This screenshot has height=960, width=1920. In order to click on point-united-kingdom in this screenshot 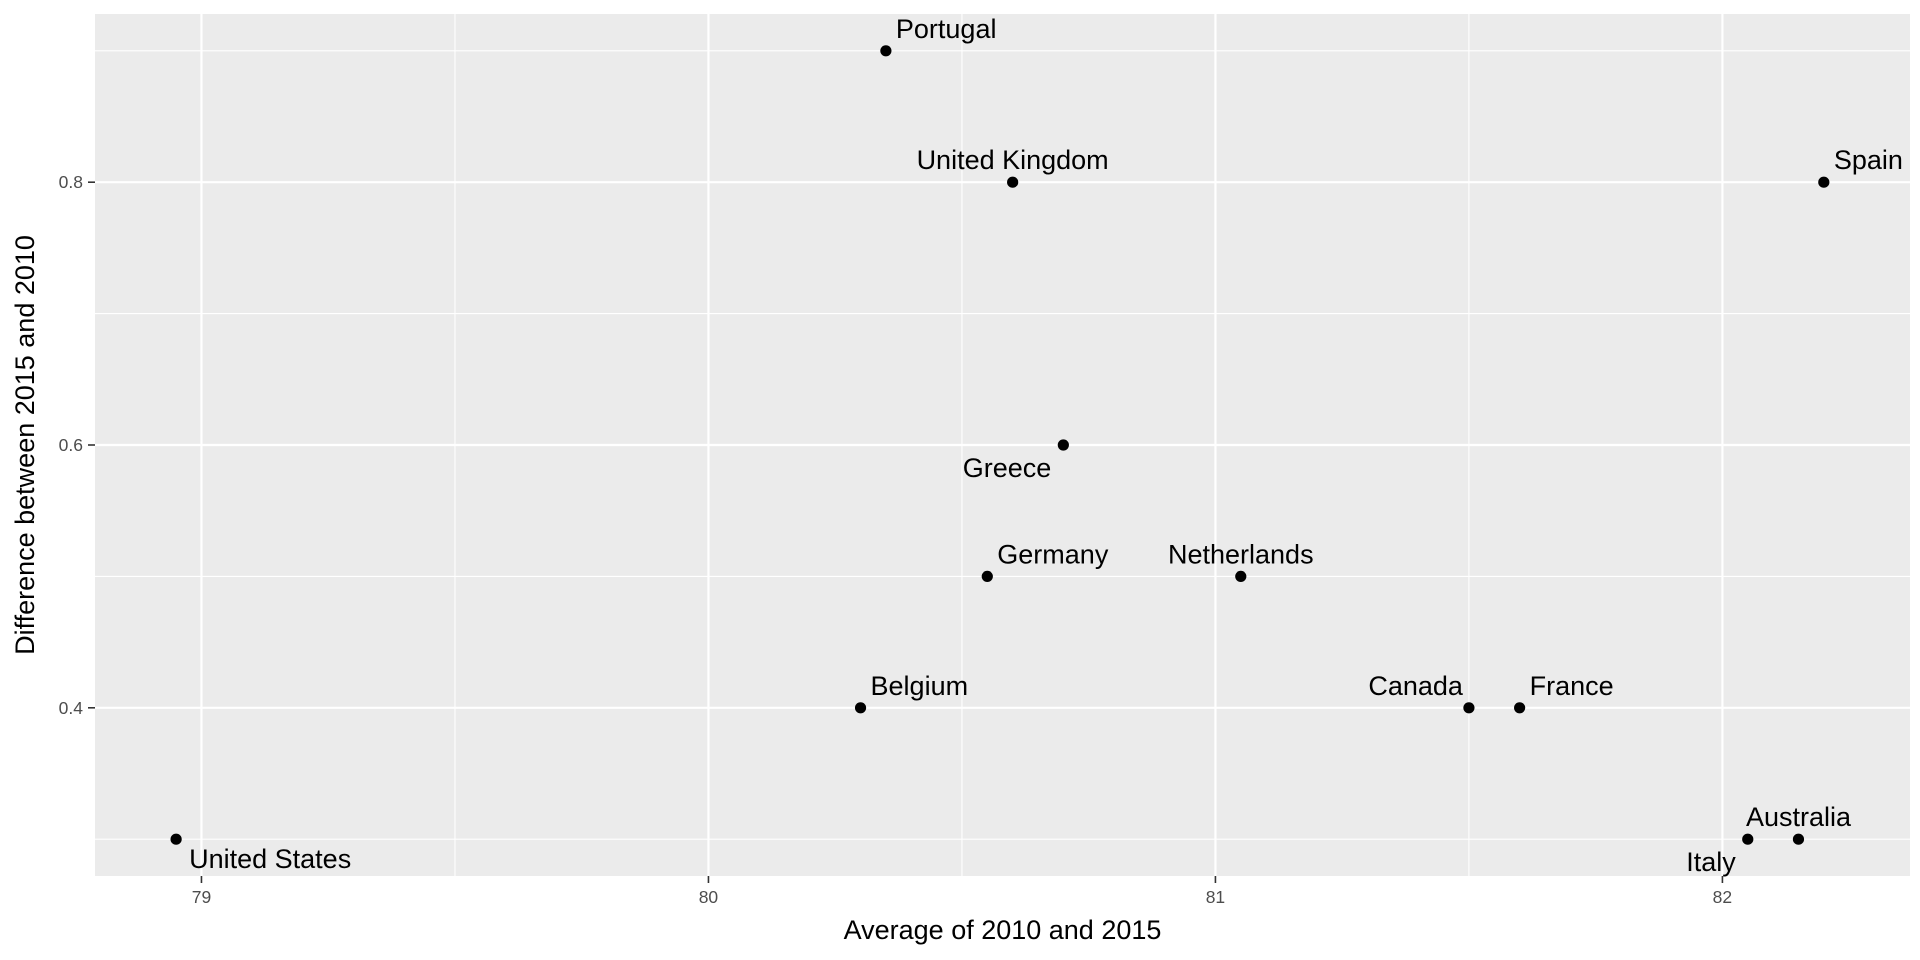, I will do `click(1013, 182)`.